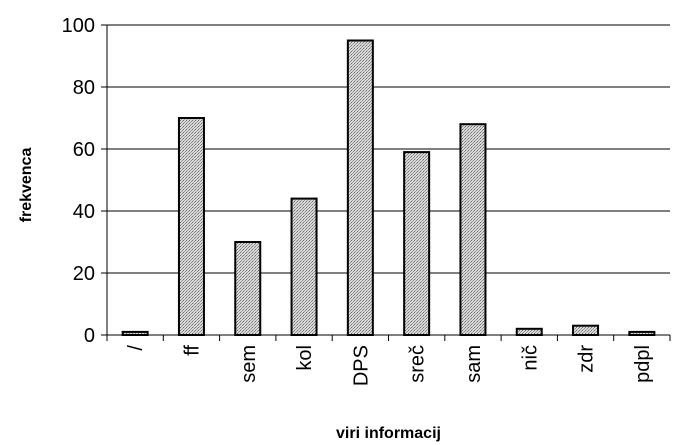 This screenshot has height=445, width=674. What do you see at coordinates (529, 331) in the screenshot?
I see `bar-nič` at bounding box center [529, 331].